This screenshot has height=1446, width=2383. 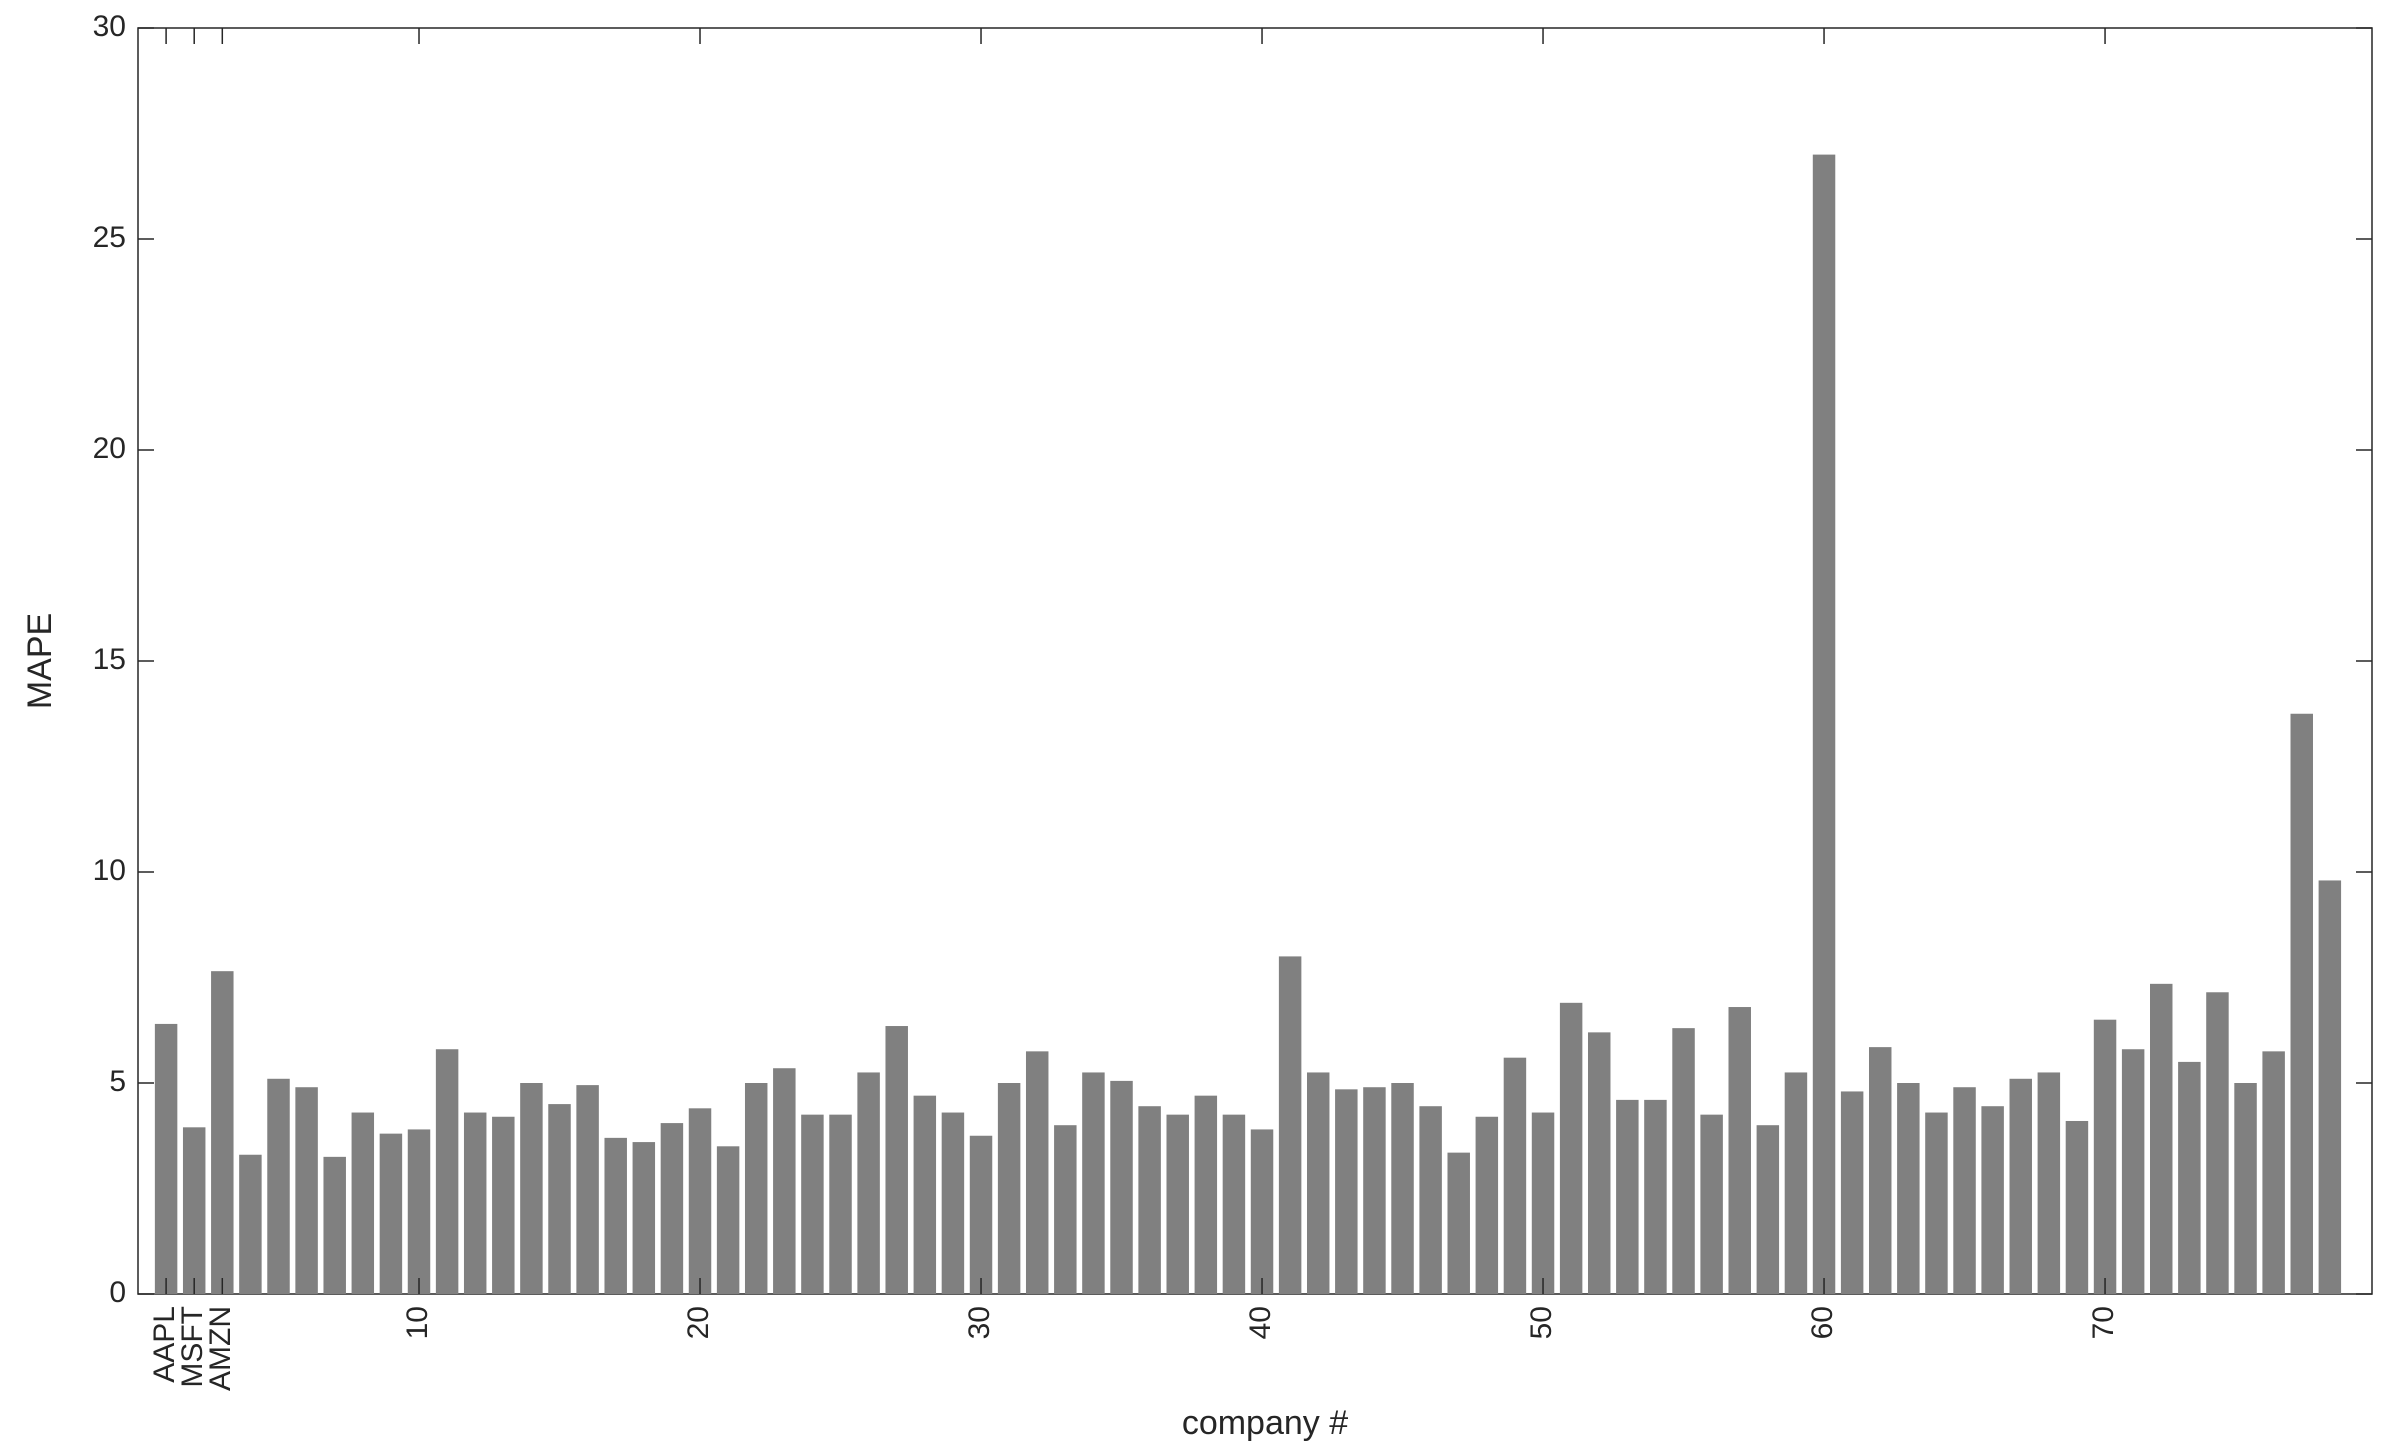 I want to click on y-tick-label: 10, so click(x=109, y=870).